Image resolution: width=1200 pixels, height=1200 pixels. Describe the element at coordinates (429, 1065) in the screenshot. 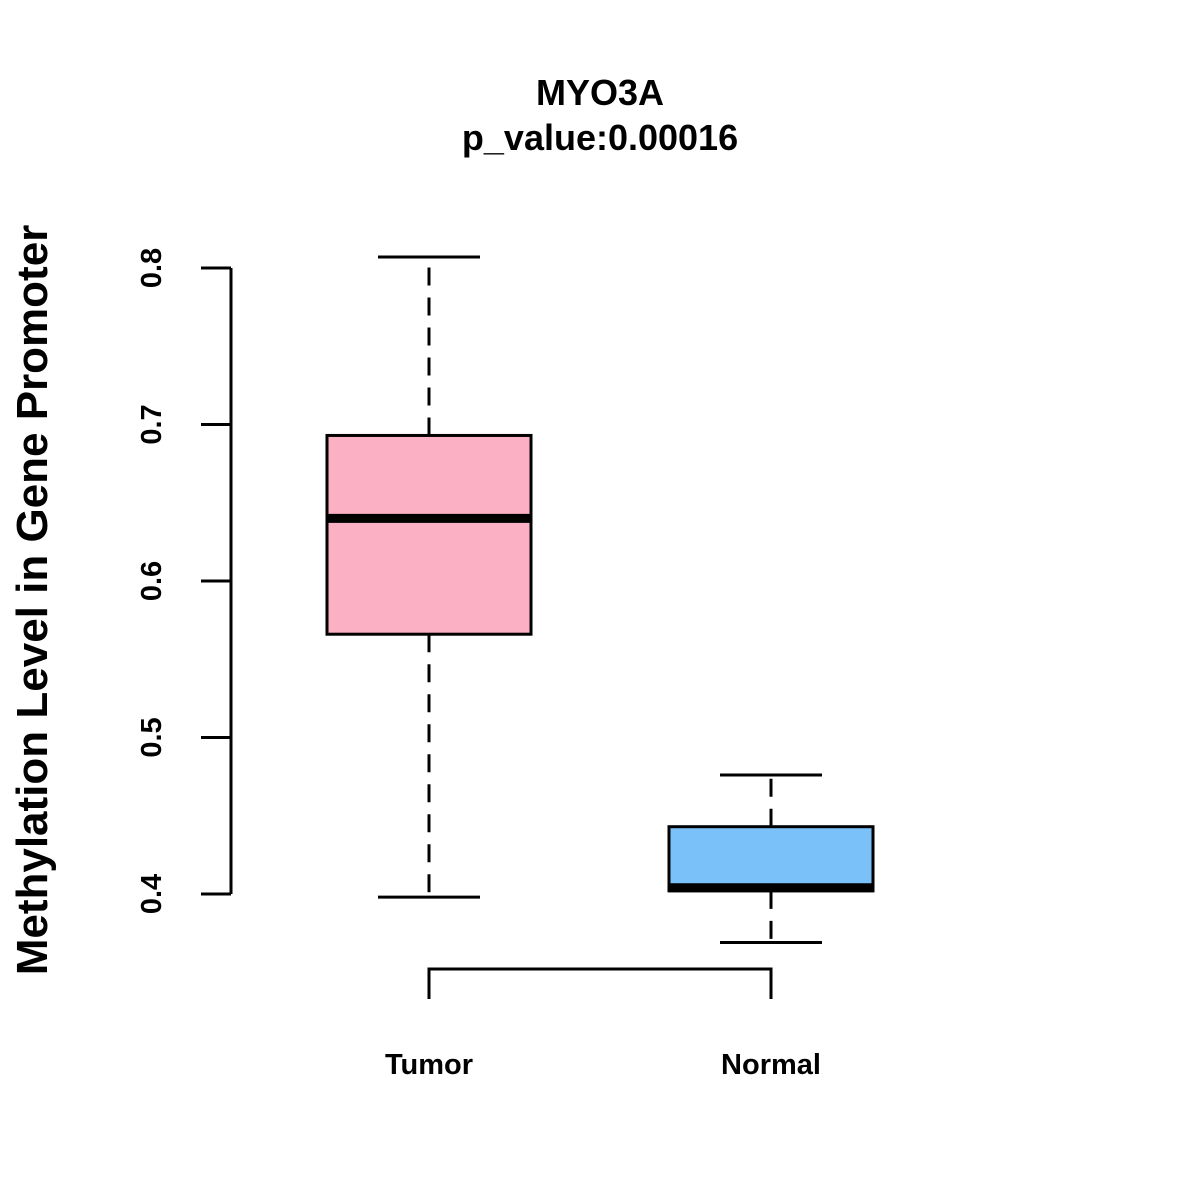

I see `x-tick-label-tumor: Tumor` at that location.